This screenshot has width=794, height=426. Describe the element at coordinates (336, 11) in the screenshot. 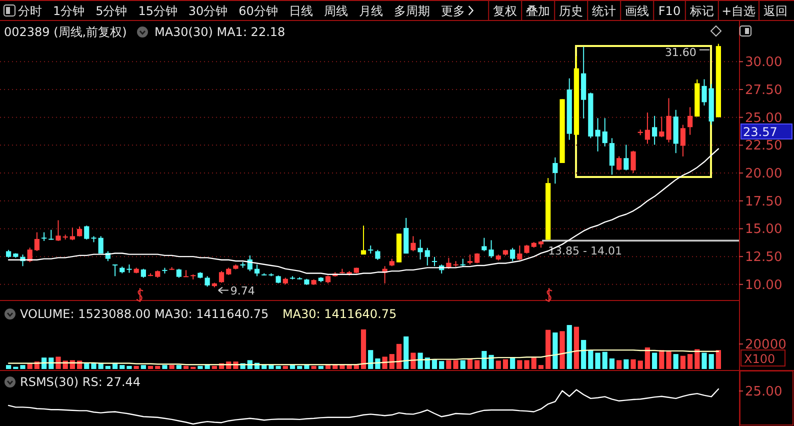

I see `text: 周线` at that location.